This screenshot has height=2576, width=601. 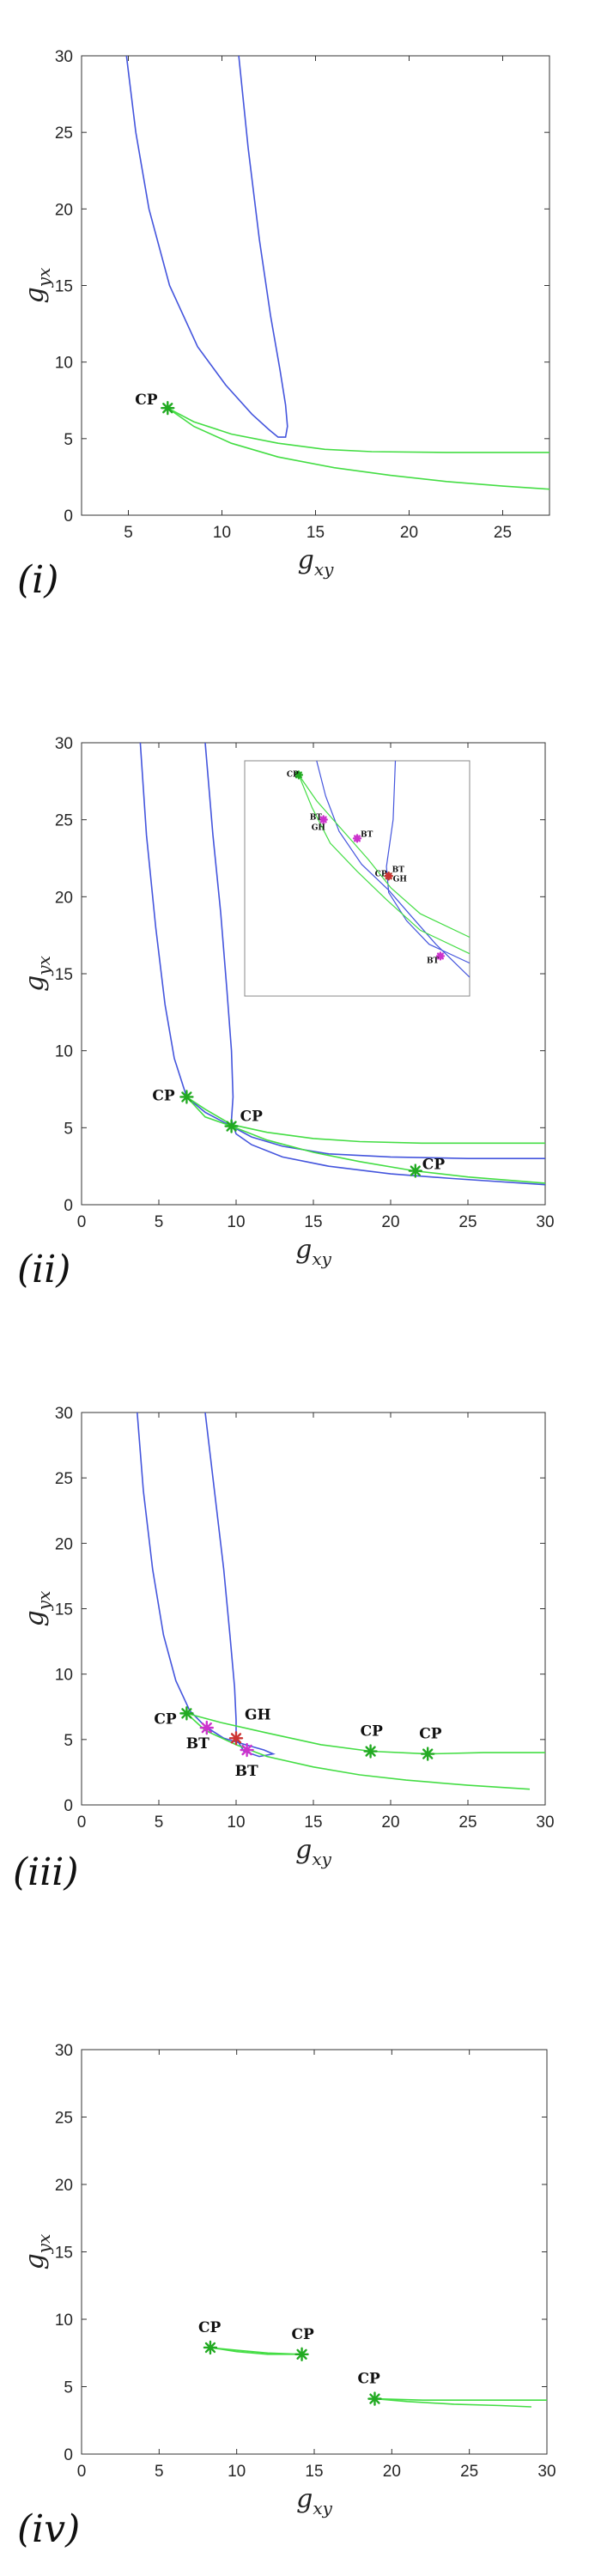 I want to click on panel-label: (iv), so click(x=48, y=2529).